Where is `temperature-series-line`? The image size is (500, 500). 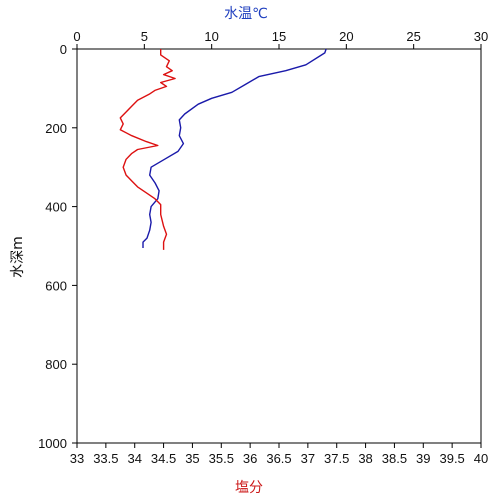 temperature-series-line is located at coordinates (234, 148).